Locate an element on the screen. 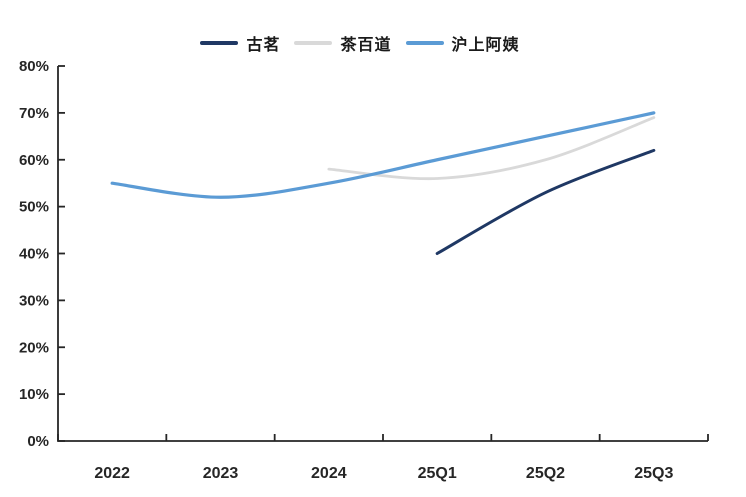 The width and height of the screenshot is (746, 497). y-tick-label: 50% is located at coordinates (34, 207).